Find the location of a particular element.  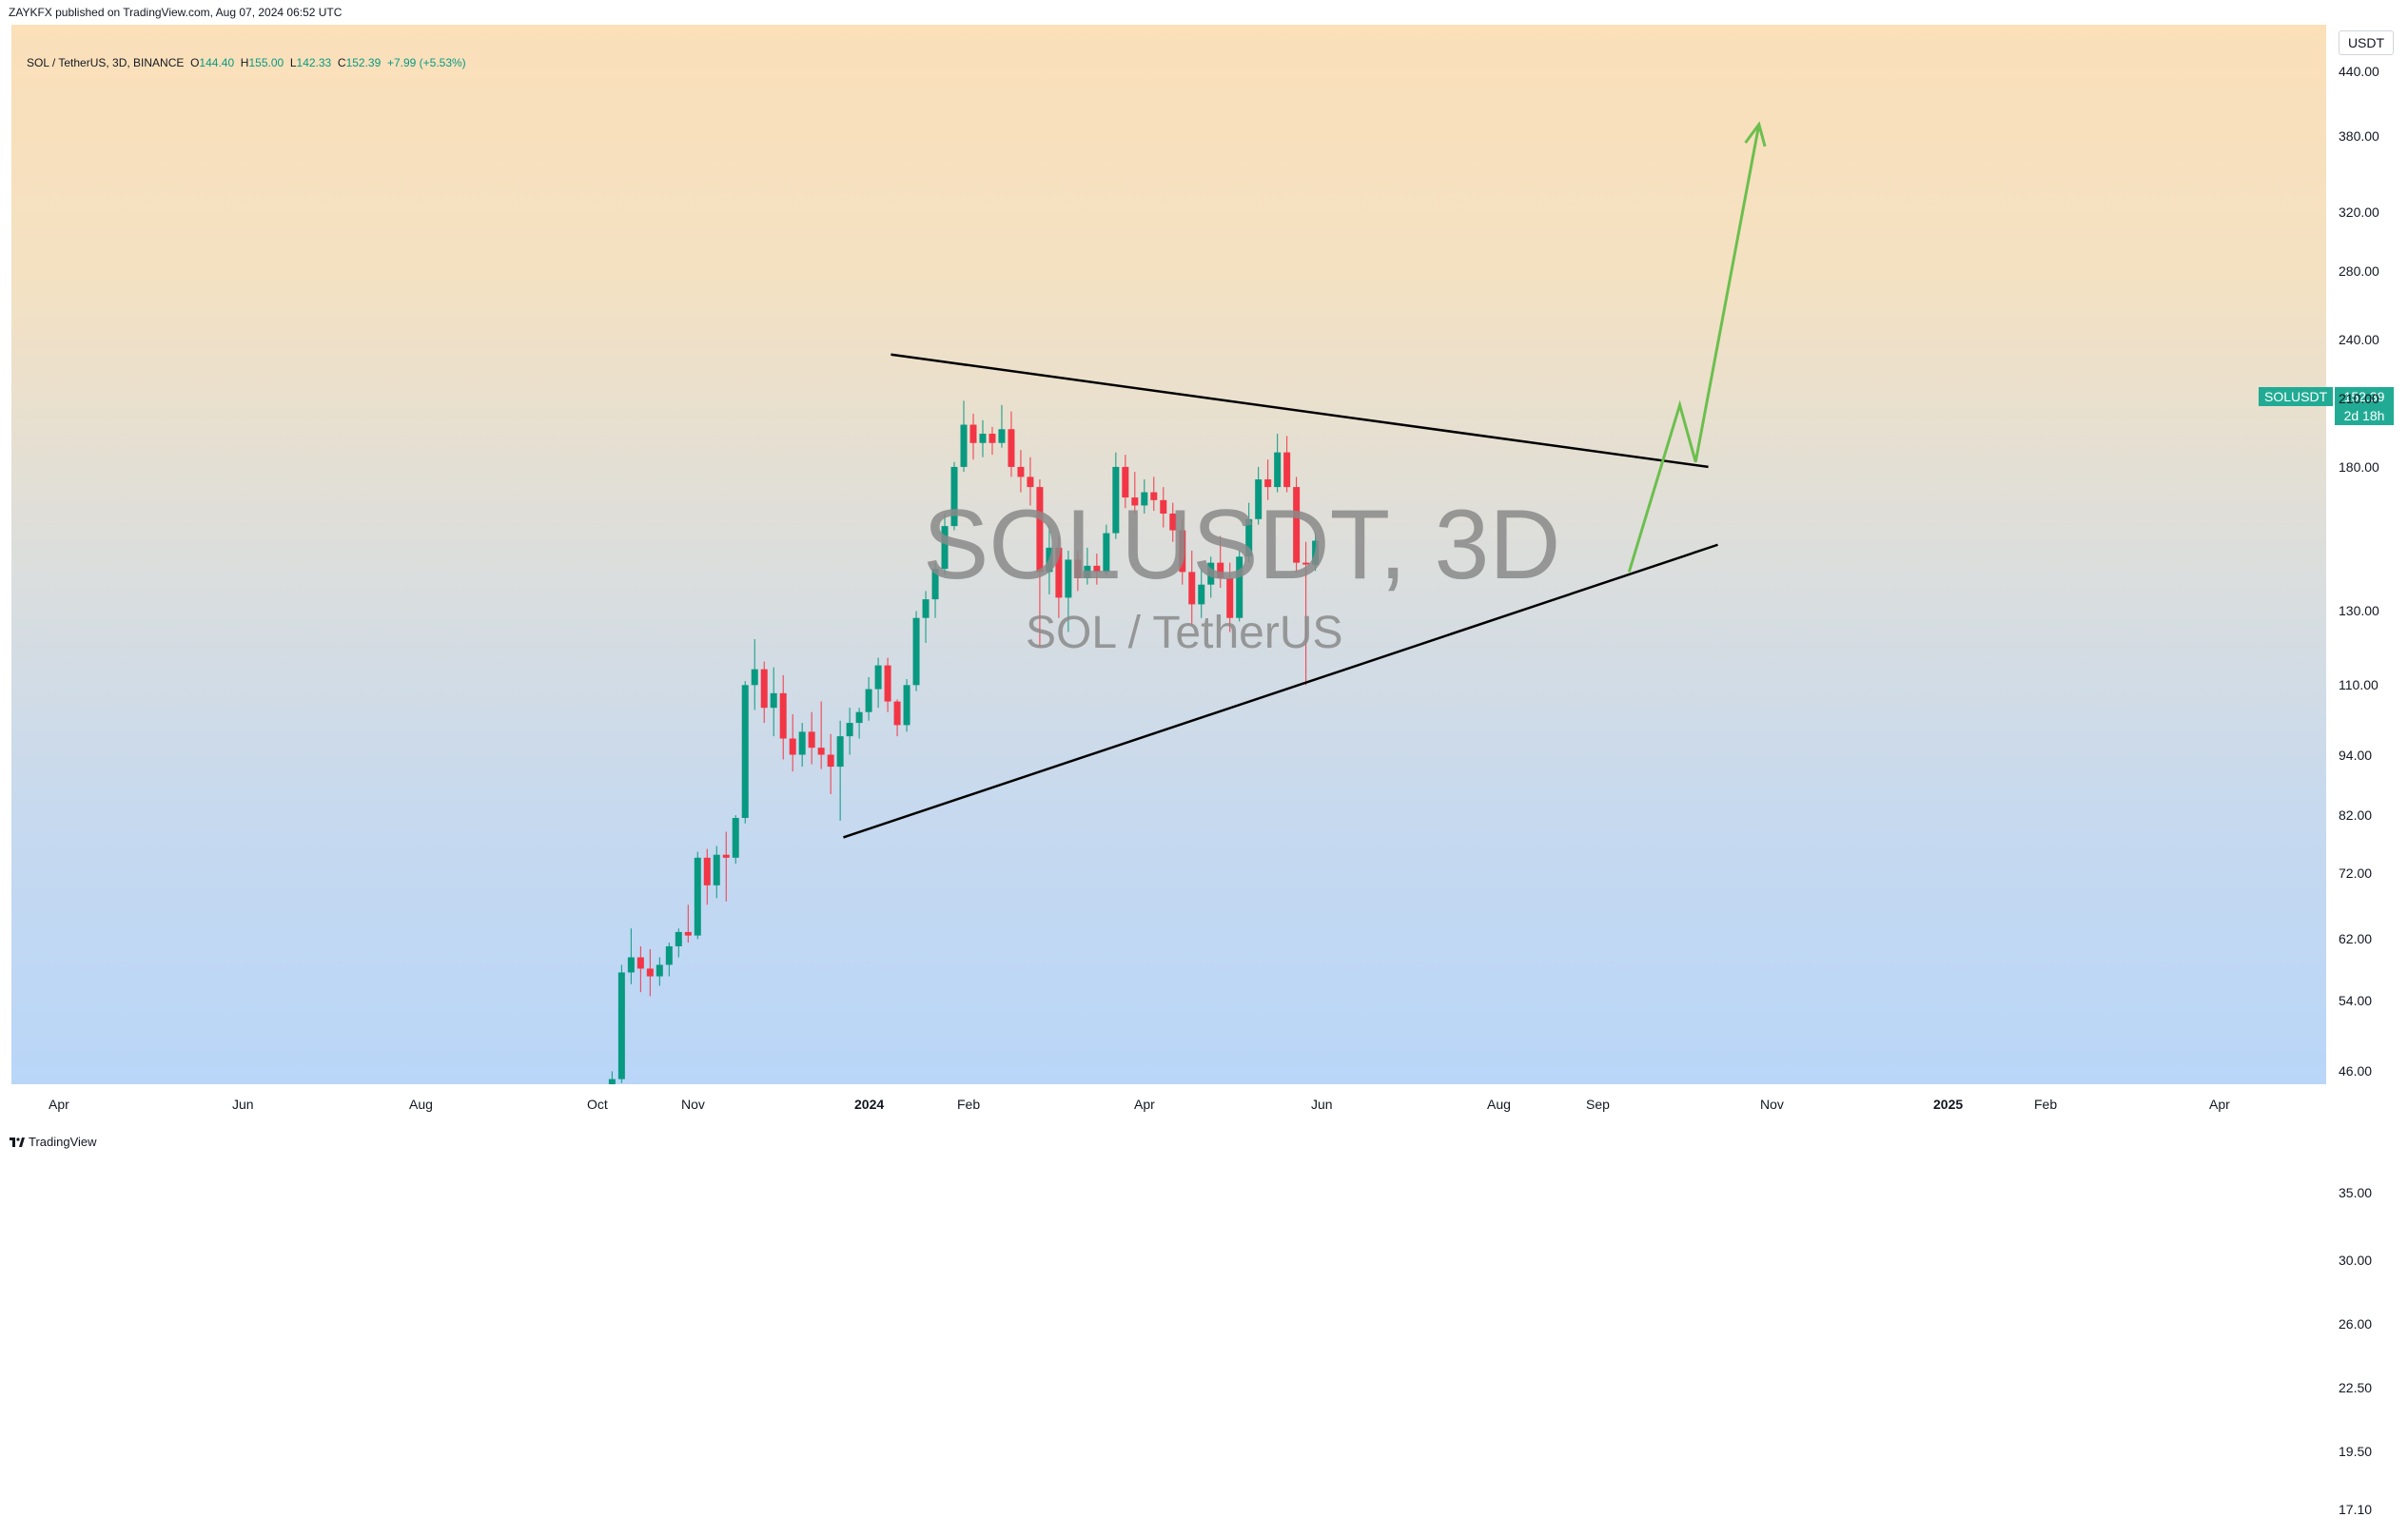

legend-high-value: 155.00 is located at coordinates (266, 62).